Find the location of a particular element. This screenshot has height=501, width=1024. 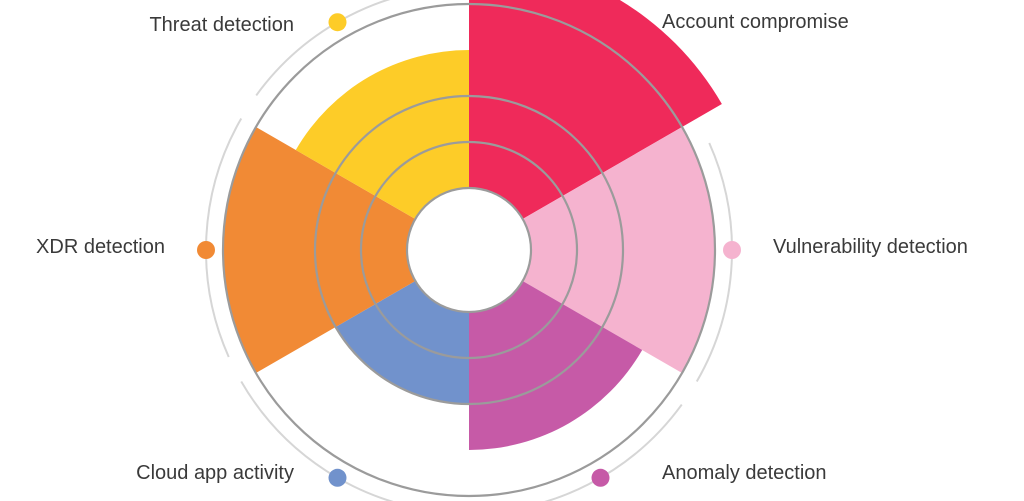

label-threat-detection: Threat detection is located at coordinates (221, 25).